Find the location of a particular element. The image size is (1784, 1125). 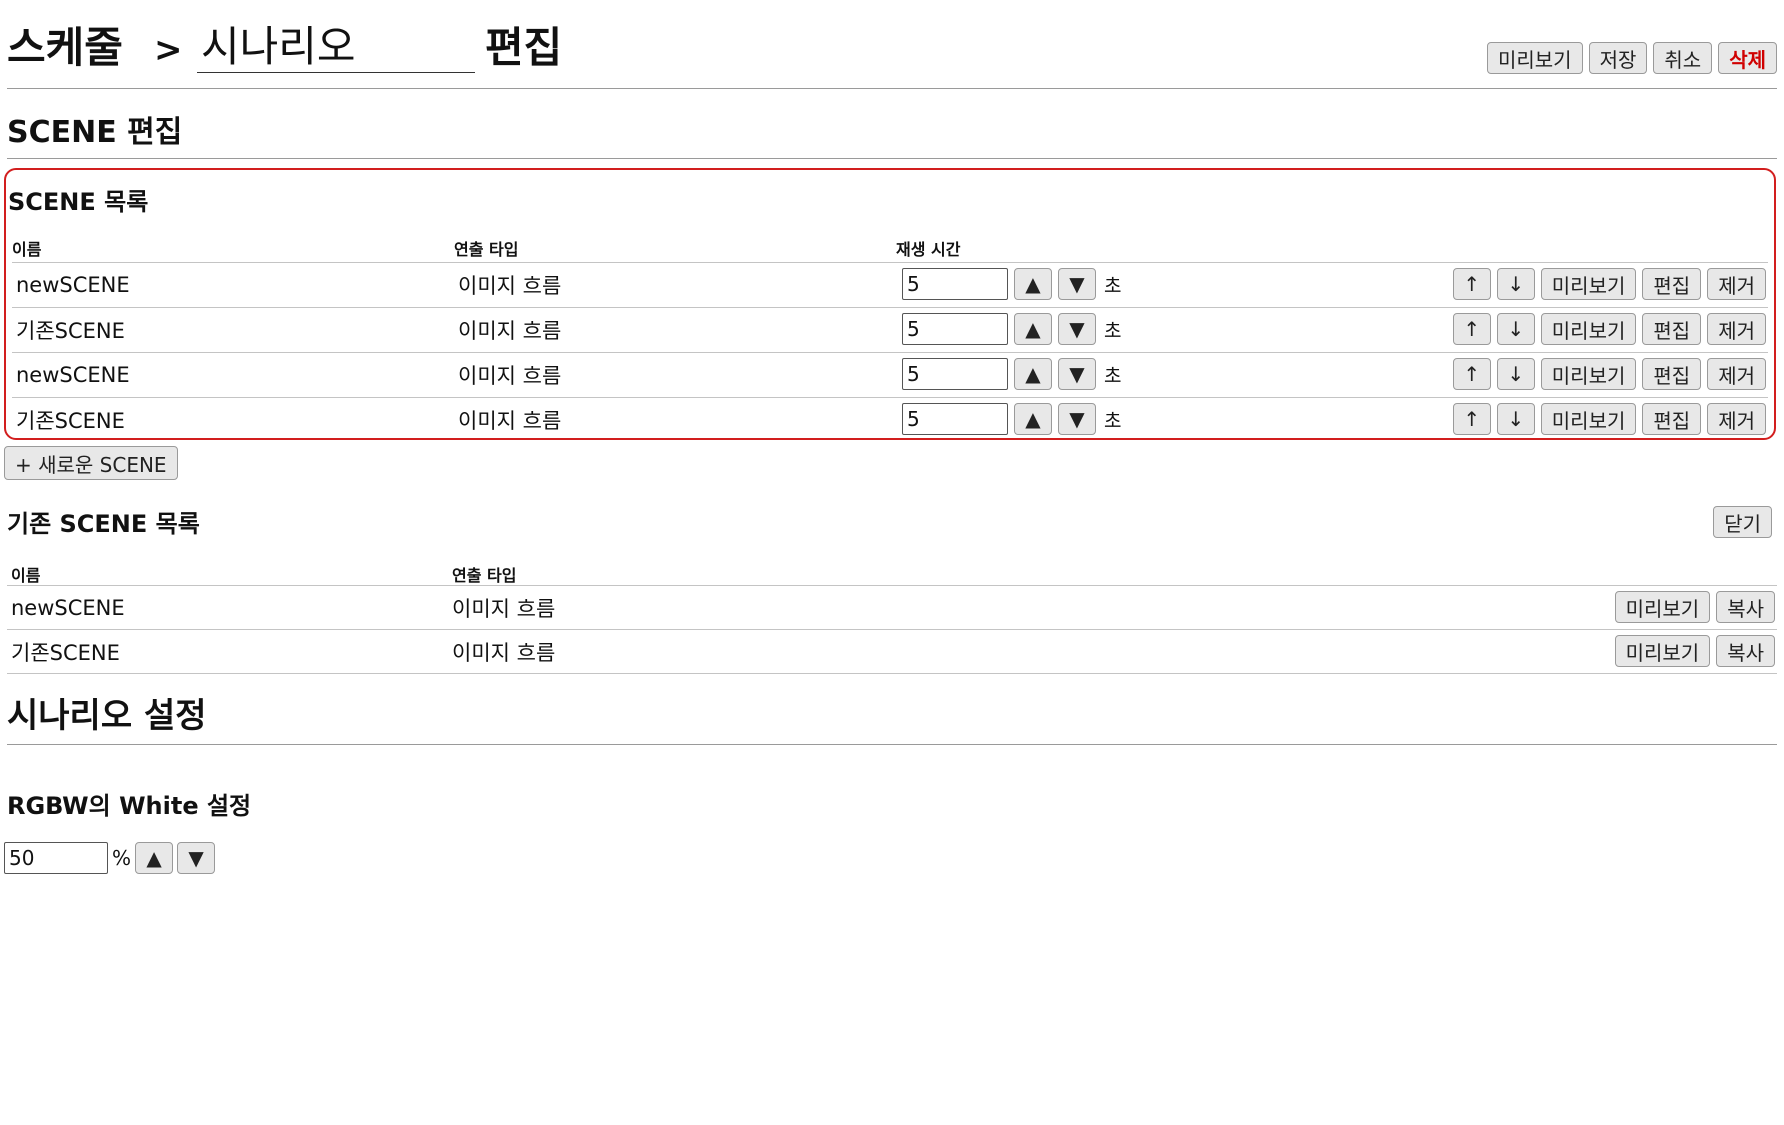

white-setting-title: RGBW의 White 설정 is located at coordinates (129, 806).